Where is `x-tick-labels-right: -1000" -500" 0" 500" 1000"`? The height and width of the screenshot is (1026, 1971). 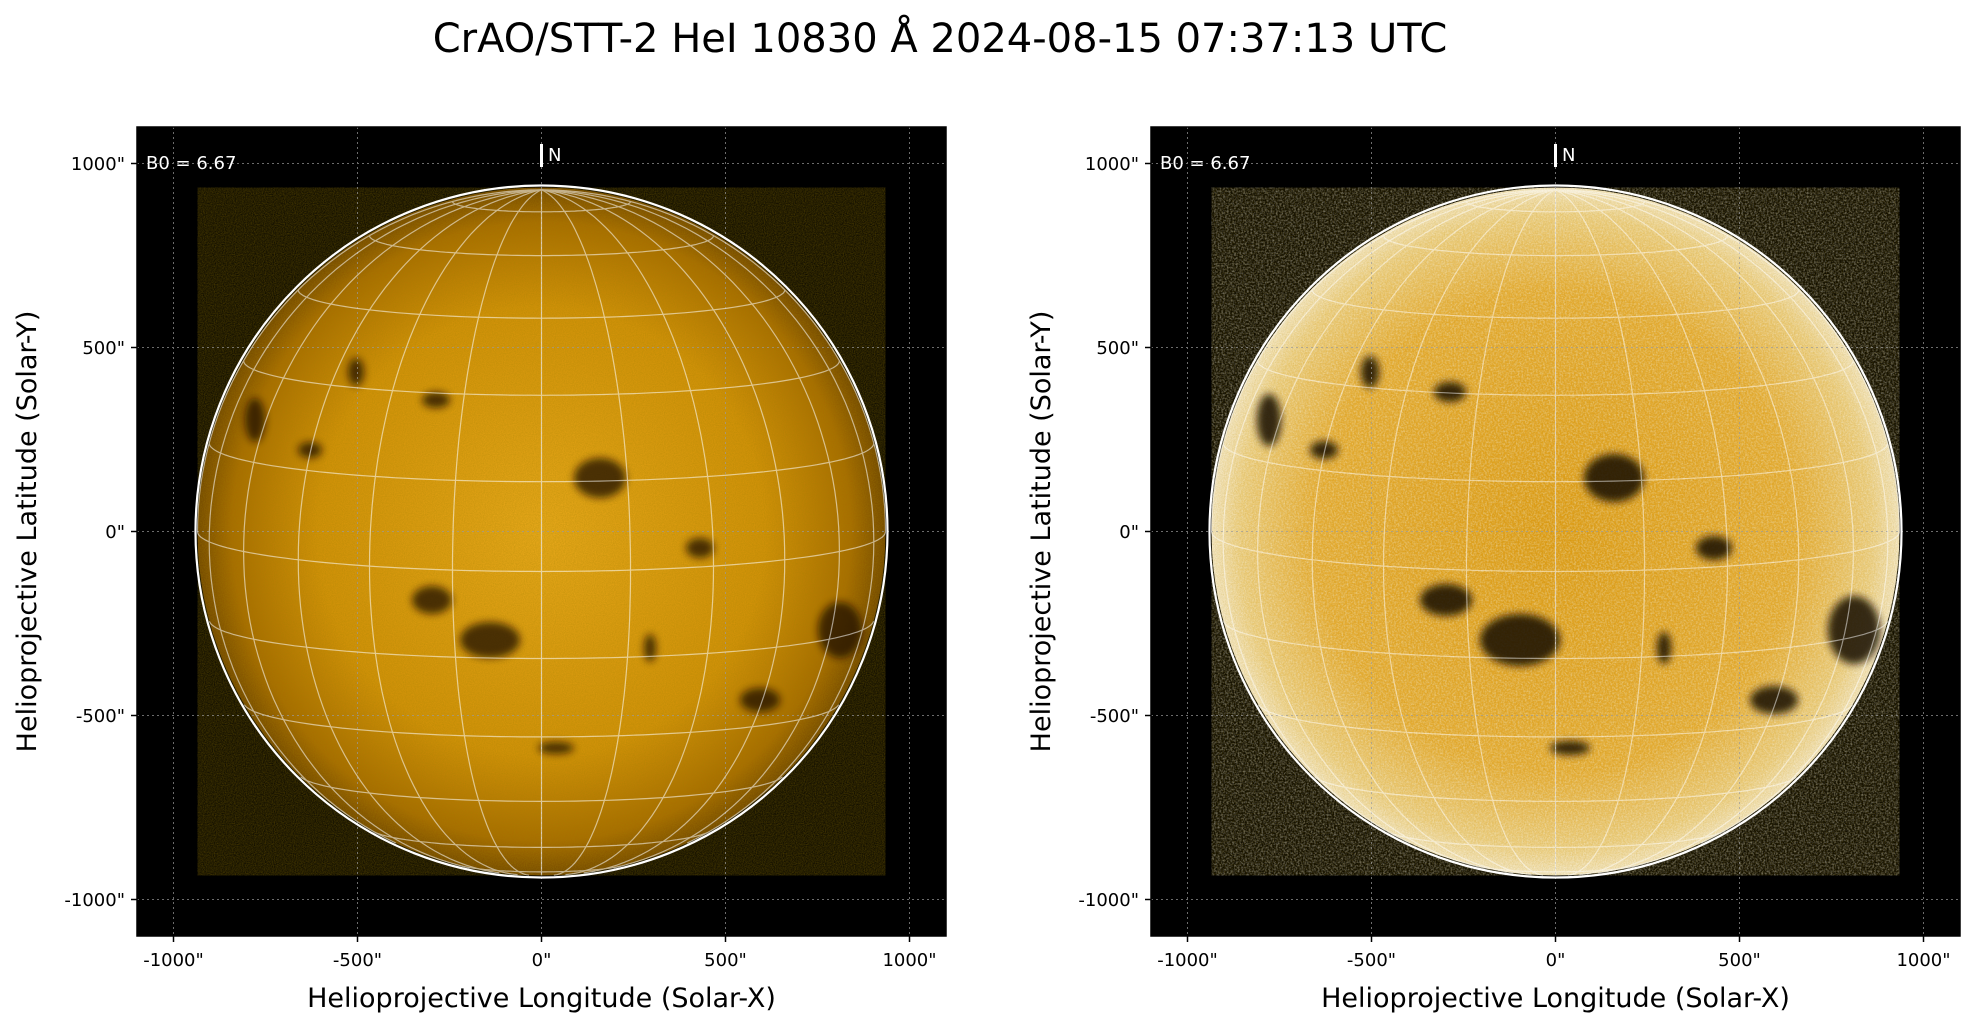 x-tick-labels-right: -1000" -500" 0" 500" 1000" is located at coordinates (1553, 960).